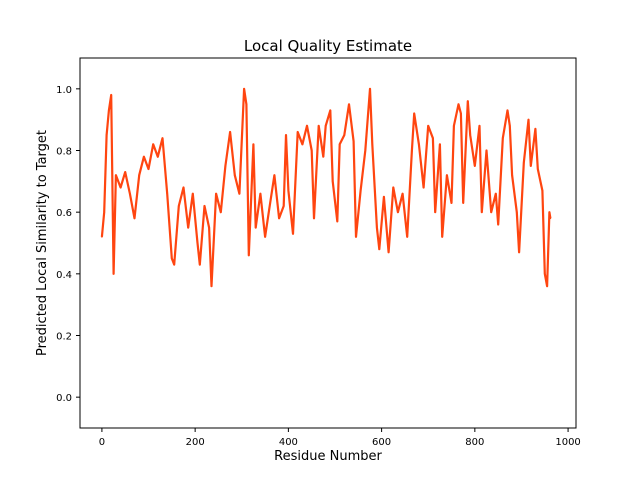 Image resolution: width=640 pixels, height=484 pixels. What do you see at coordinates (64, 213) in the screenshot?
I see `y-tick-label: 0.6` at bounding box center [64, 213].